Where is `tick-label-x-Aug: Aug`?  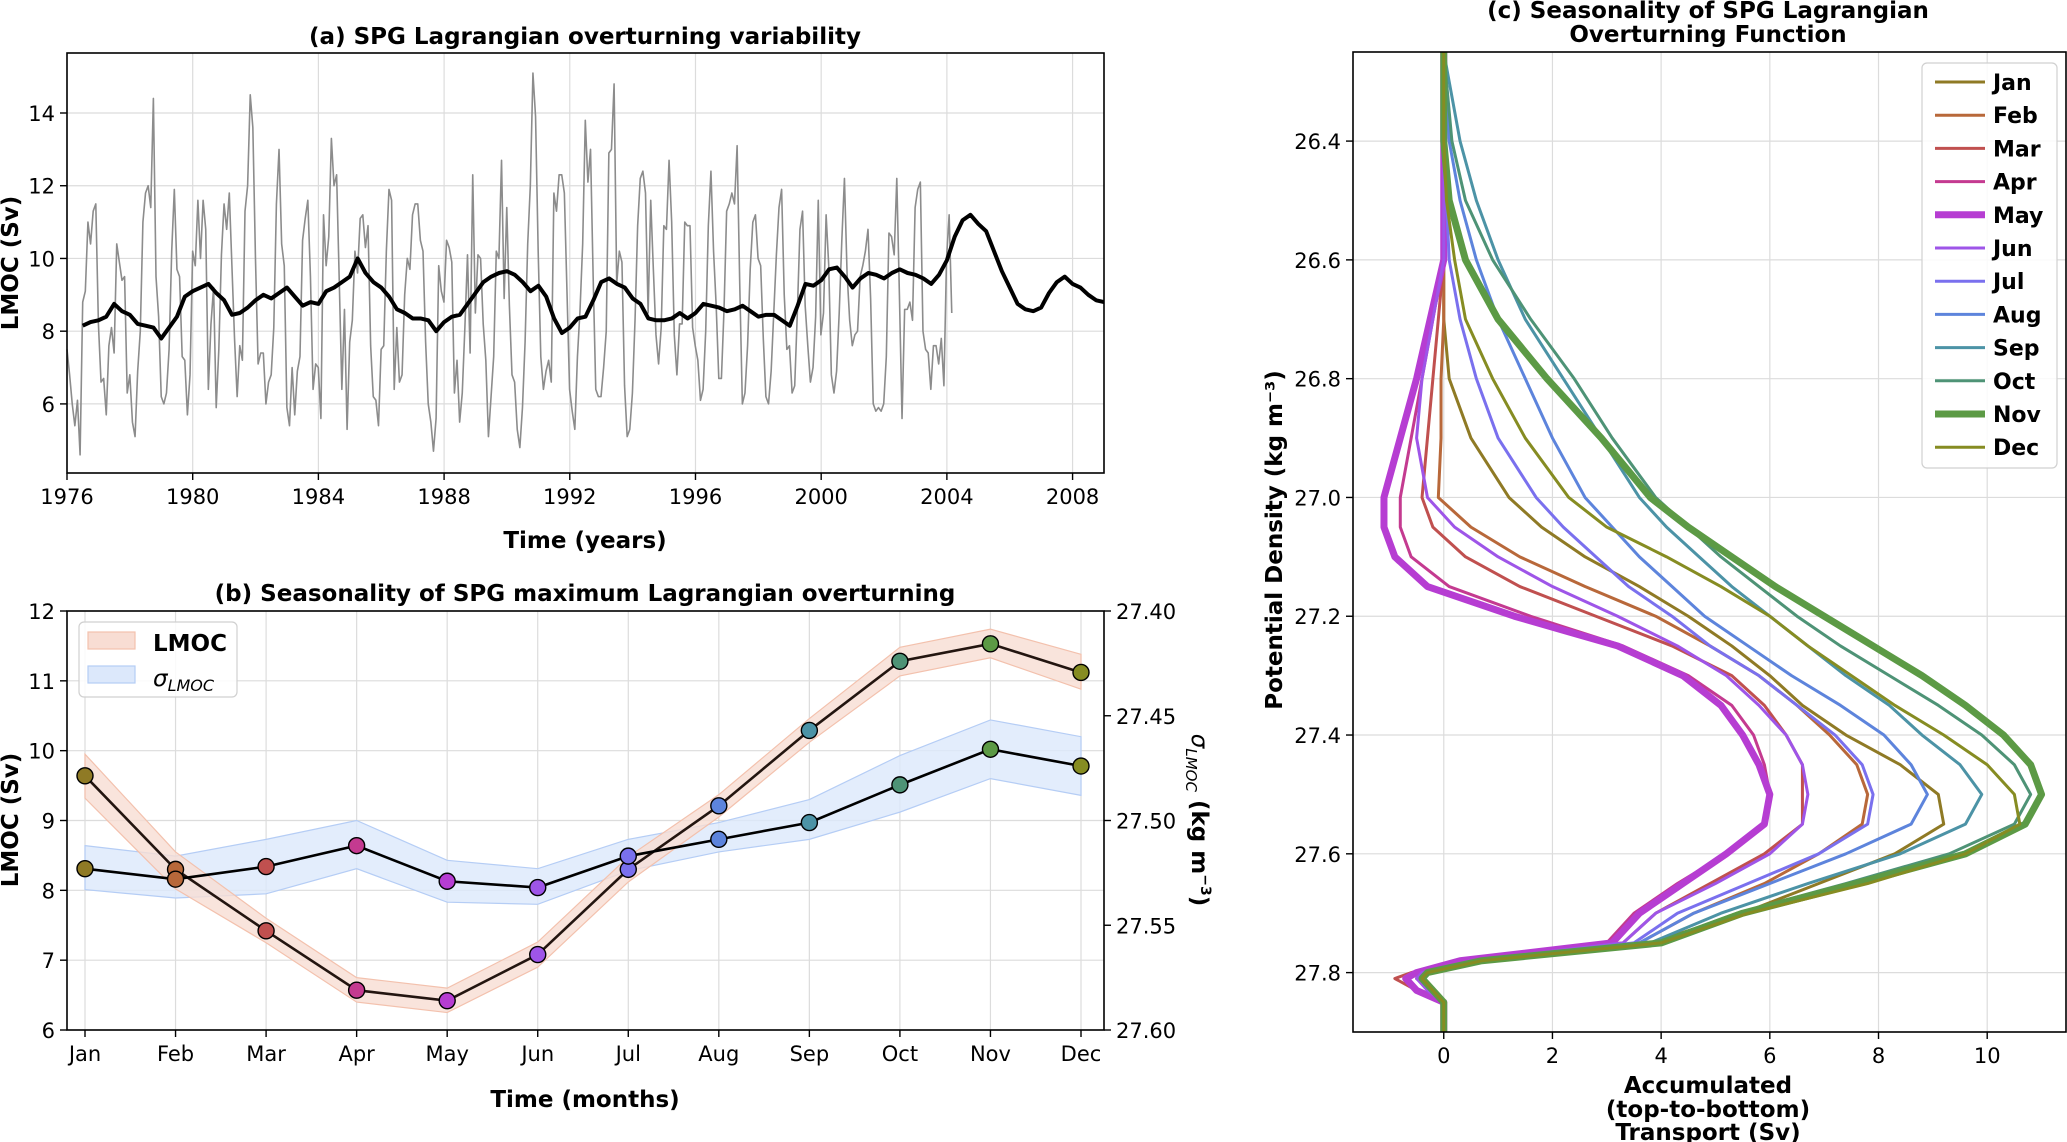 tick-label-x-Aug: Aug is located at coordinates (718, 1054).